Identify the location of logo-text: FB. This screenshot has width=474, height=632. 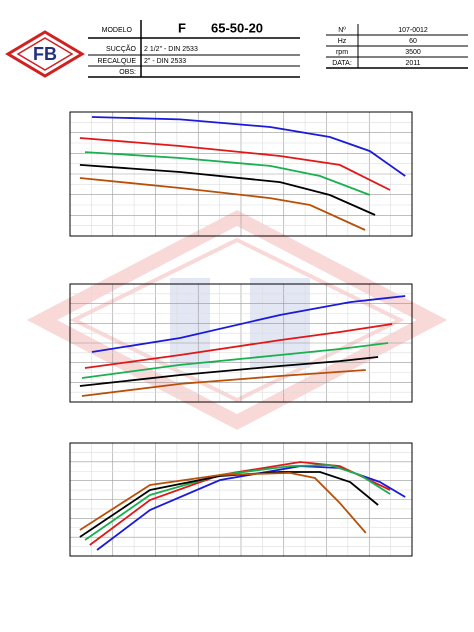
(45, 54).